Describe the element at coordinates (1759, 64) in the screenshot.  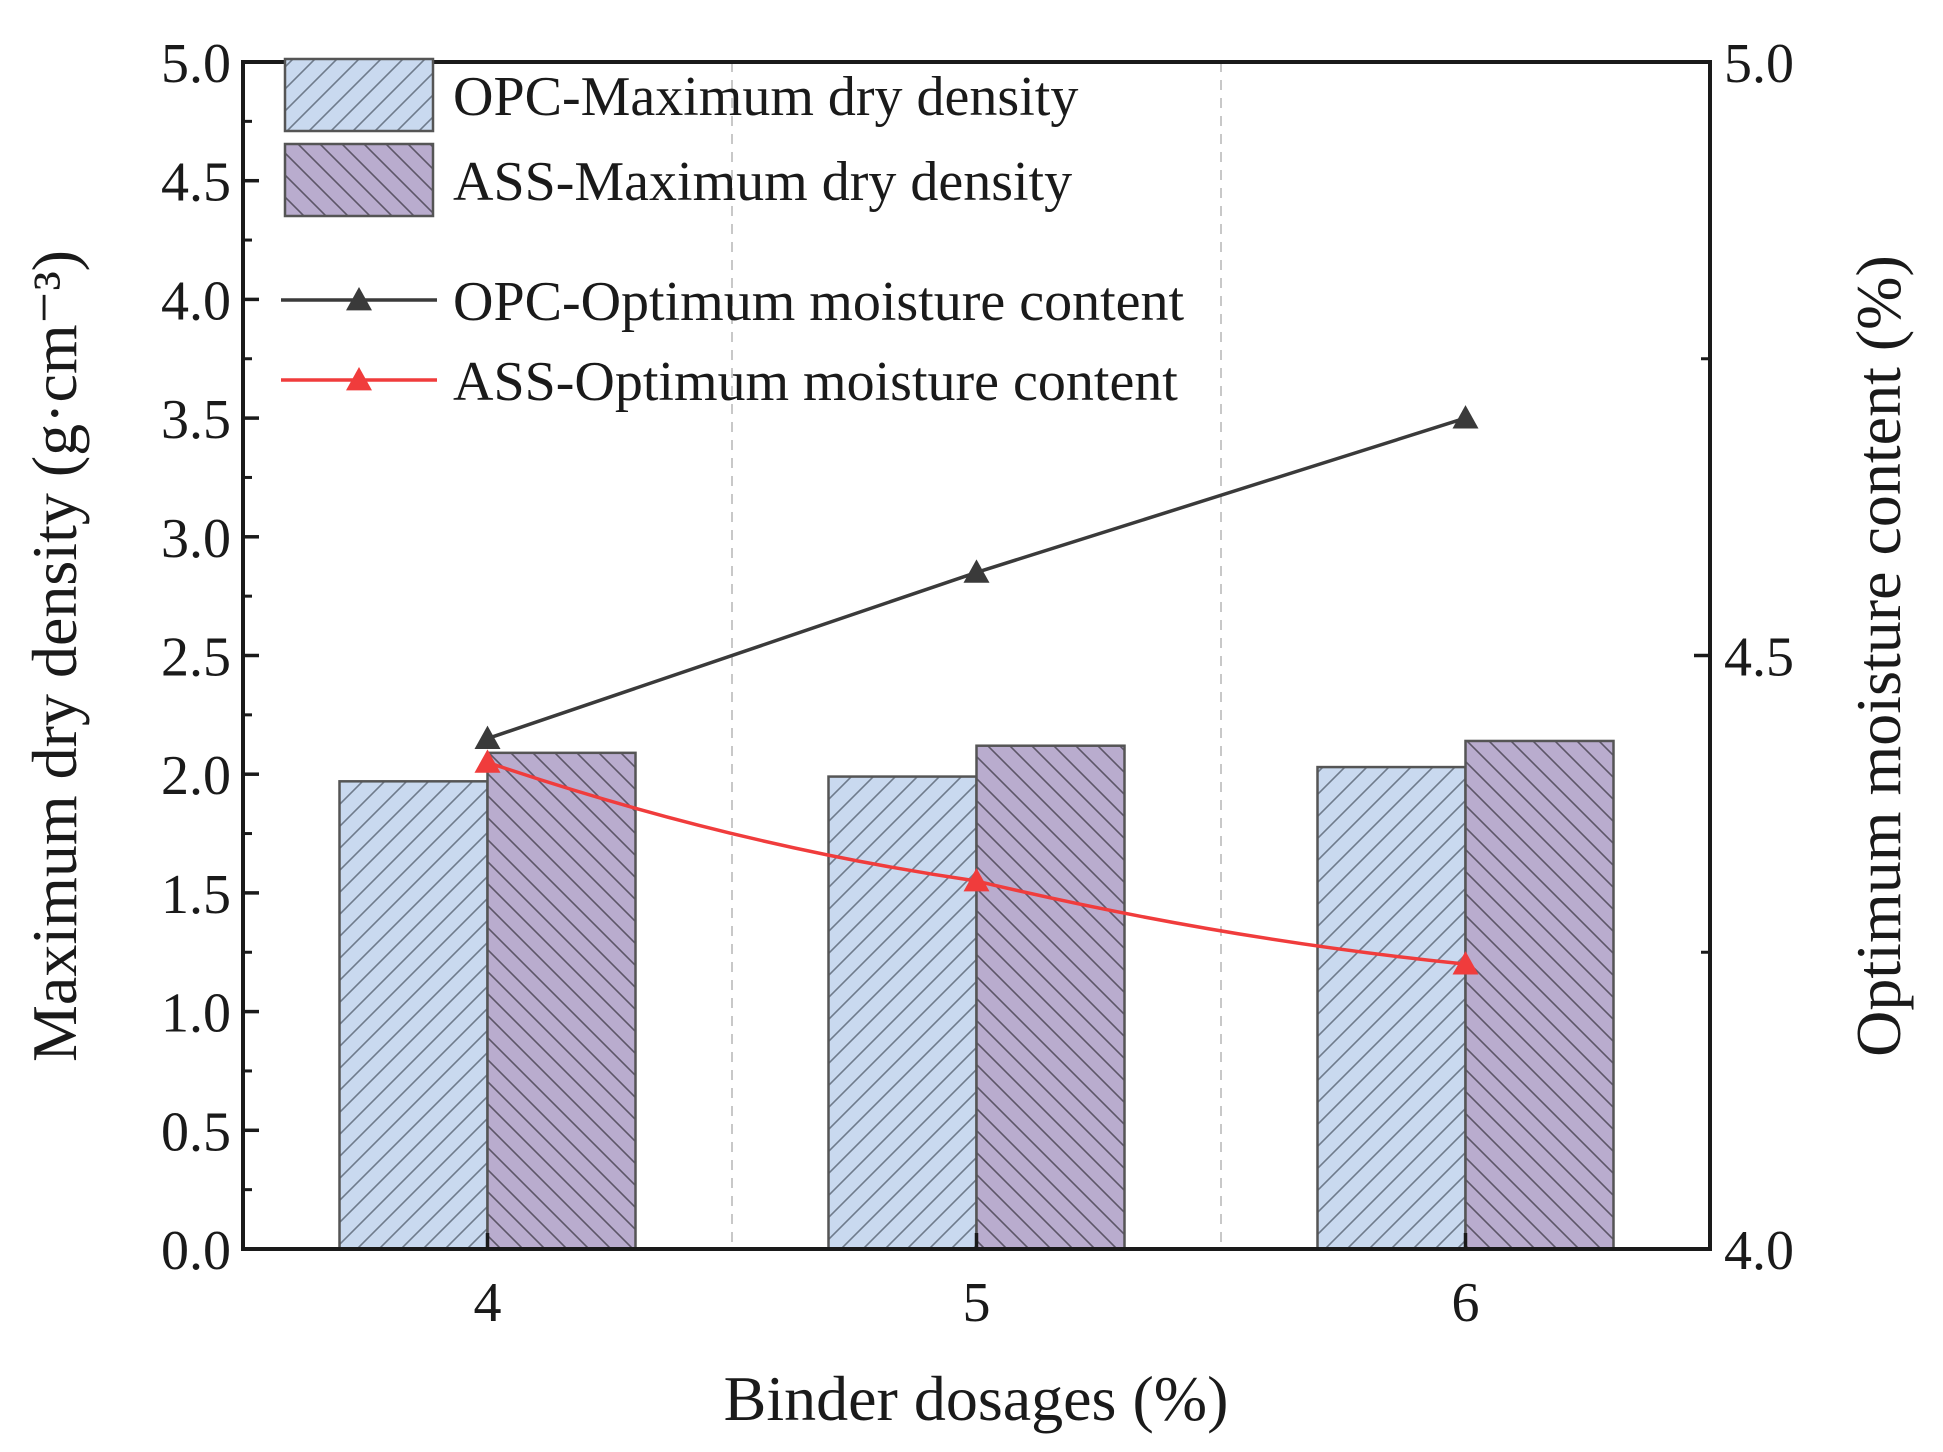
I see `y-right-tick-label: 5.0` at that location.